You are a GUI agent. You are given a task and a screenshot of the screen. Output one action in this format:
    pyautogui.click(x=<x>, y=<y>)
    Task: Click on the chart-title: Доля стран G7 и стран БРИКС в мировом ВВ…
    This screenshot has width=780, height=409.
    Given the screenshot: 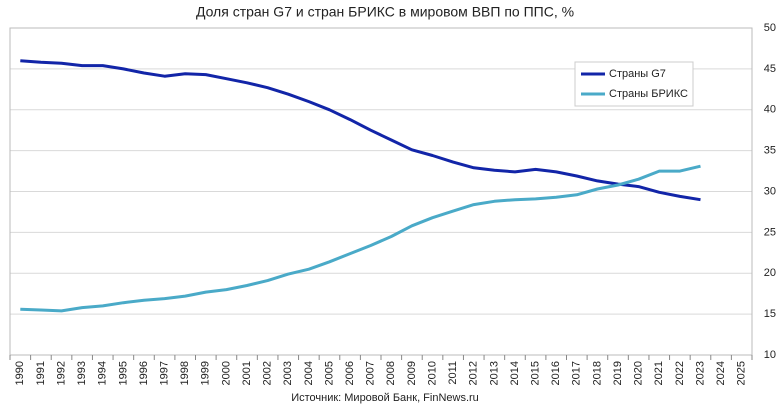 What is the action you would take?
    pyautogui.click(x=385, y=12)
    